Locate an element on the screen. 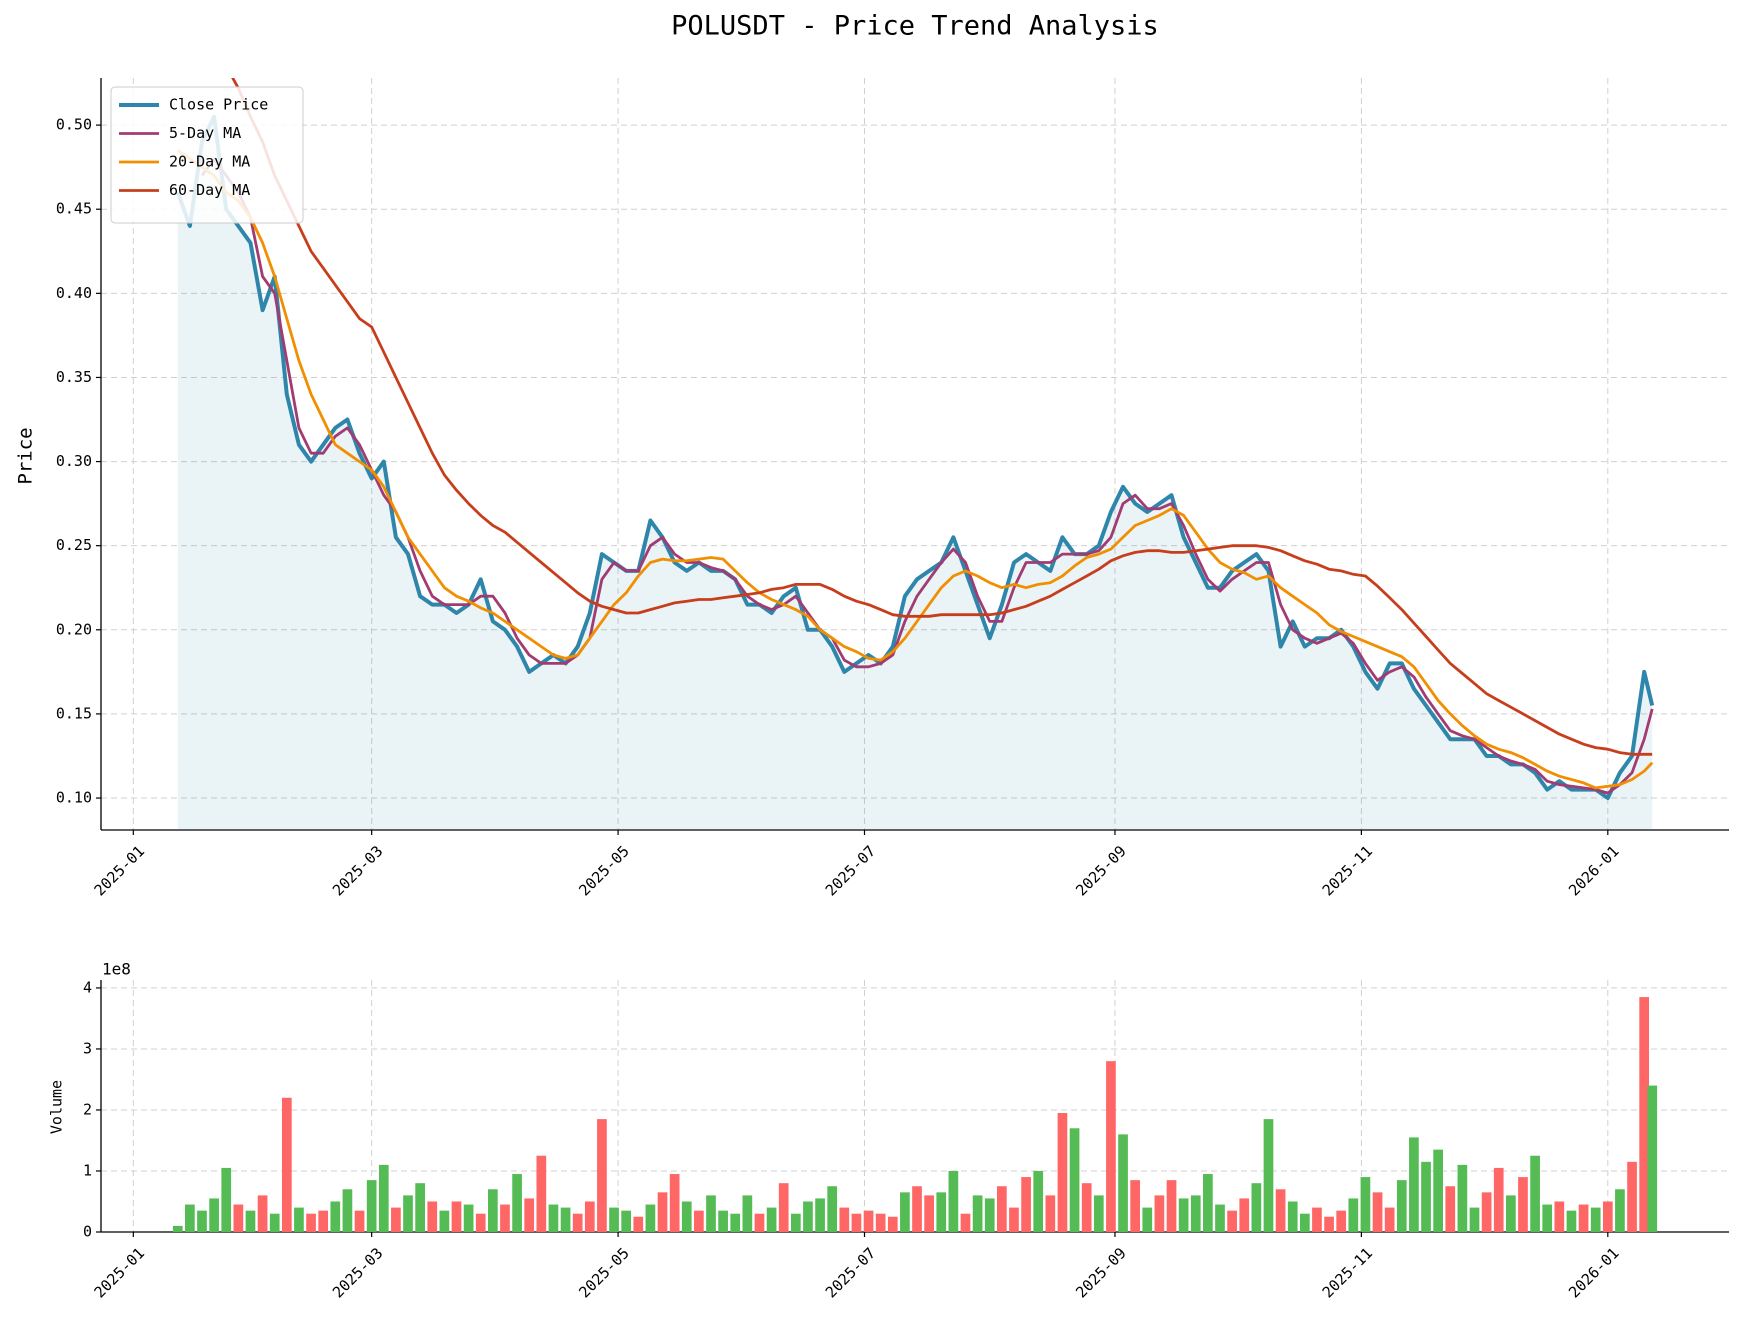 The height and width of the screenshot is (1327, 1743). legend: Close Price 5-Day MA 20-Day MA 60-Day MA is located at coordinates (207, 155).